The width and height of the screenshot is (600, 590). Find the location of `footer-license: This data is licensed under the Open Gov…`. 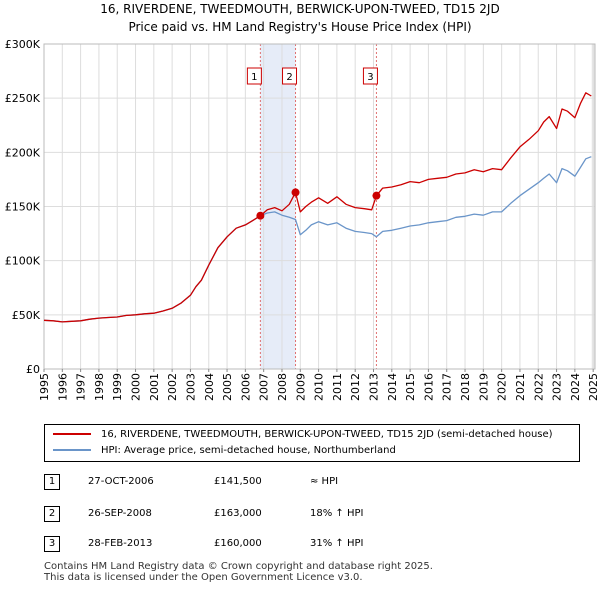

footer-license: This data is licensed under the Open Gov… is located at coordinates (203, 577).